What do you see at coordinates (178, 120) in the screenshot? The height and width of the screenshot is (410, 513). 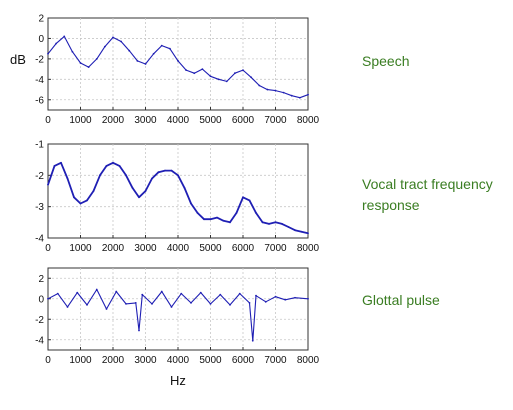 I see `x-tick-label: 4000` at bounding box center [178, 120].